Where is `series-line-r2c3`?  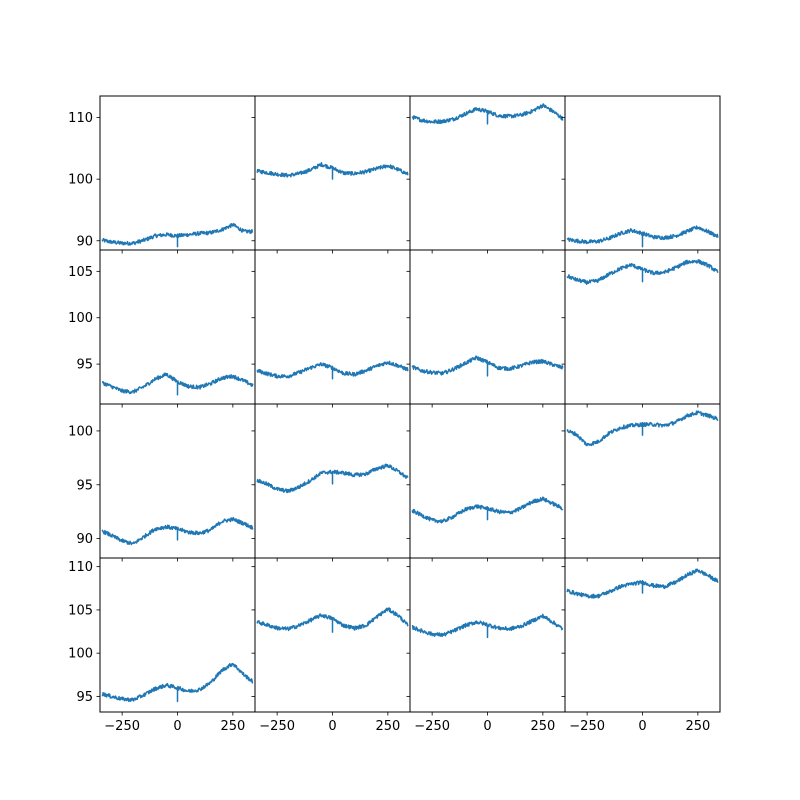 series-line-r2c3 is located at coordinates (642, 428).